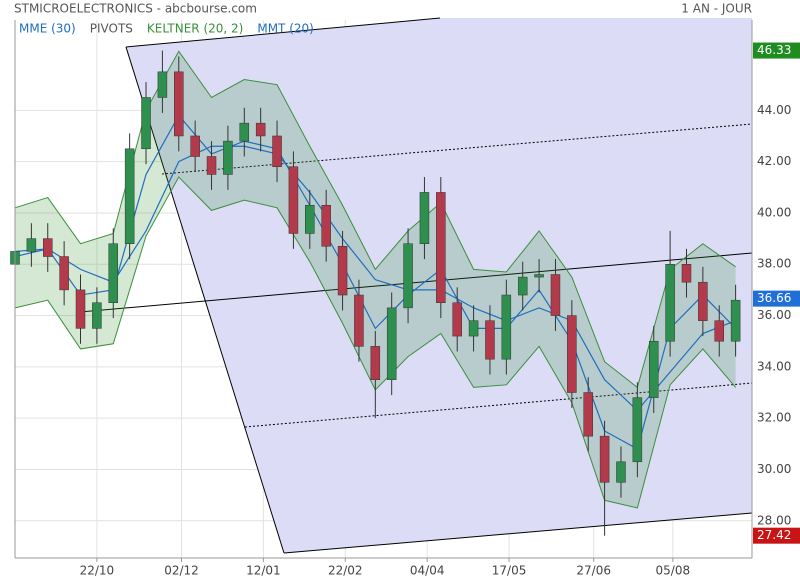  What do you see at coordinates (673, 571) in the screenshot?
I see `x-tick-label: 05/08` at bounding box center [673, 571].